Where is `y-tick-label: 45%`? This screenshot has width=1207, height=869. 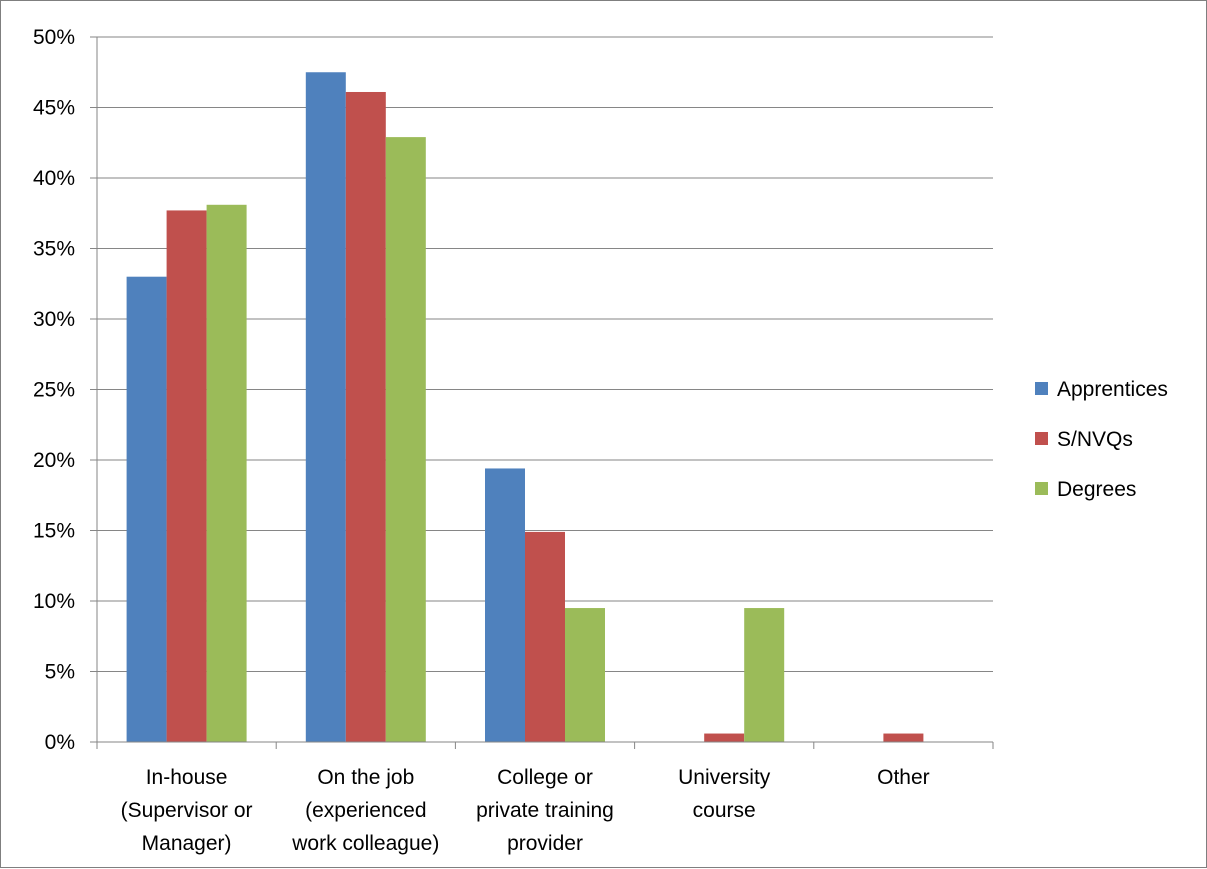 y-tick-label: 45% is located at coordinates (54, 108).